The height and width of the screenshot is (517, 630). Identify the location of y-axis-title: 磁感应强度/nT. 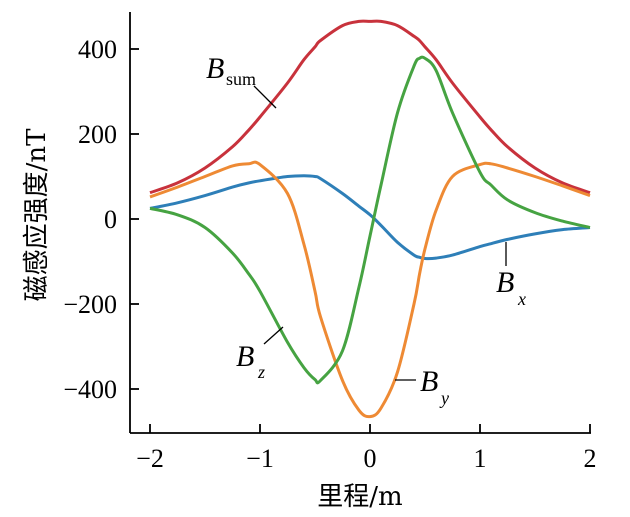
(37, 215).